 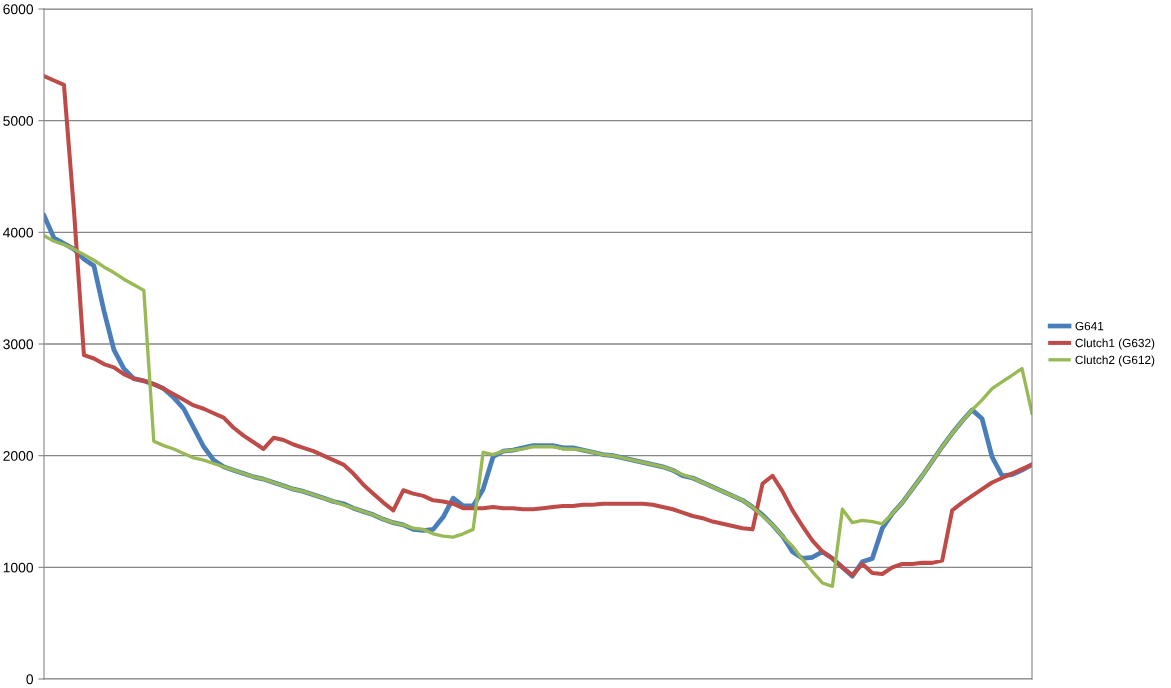 What do you see at coordinates (30, 679) in the screenshot?
I see `y-tick-label: 0` at bounding box center [30, 679].